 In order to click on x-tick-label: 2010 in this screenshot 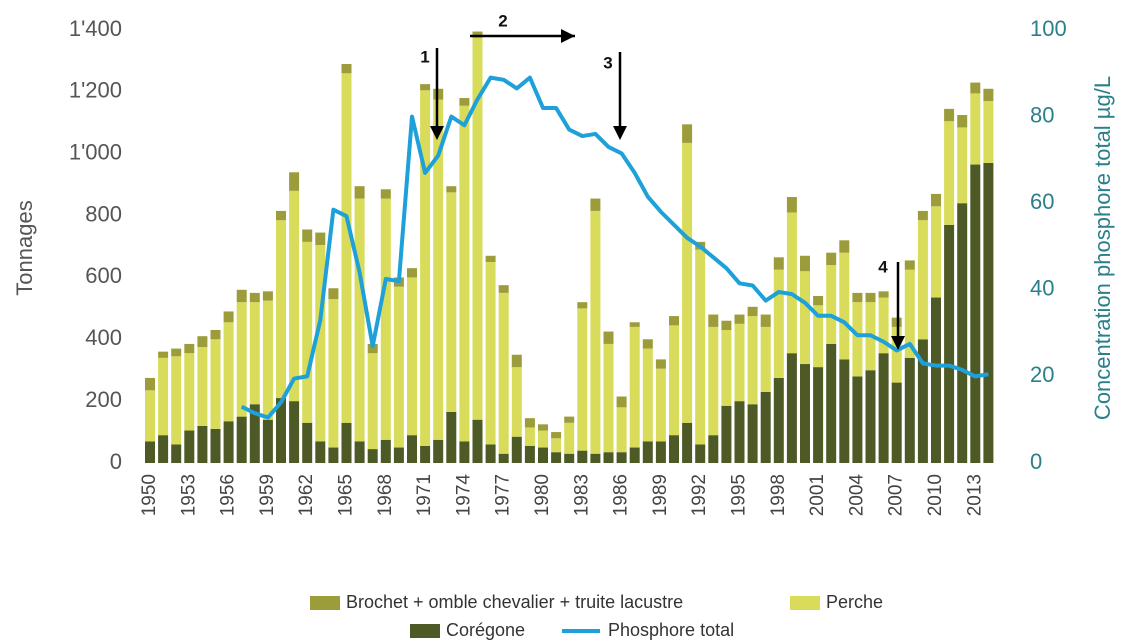, I will do `click(935, 495)`.